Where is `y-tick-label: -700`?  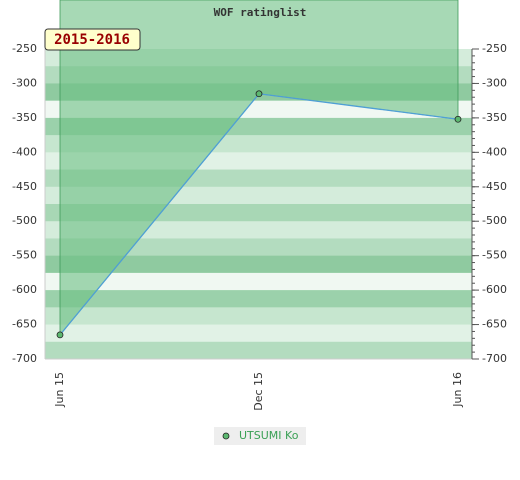
y-tick-label: -700 is located at coordinates (24, 358).